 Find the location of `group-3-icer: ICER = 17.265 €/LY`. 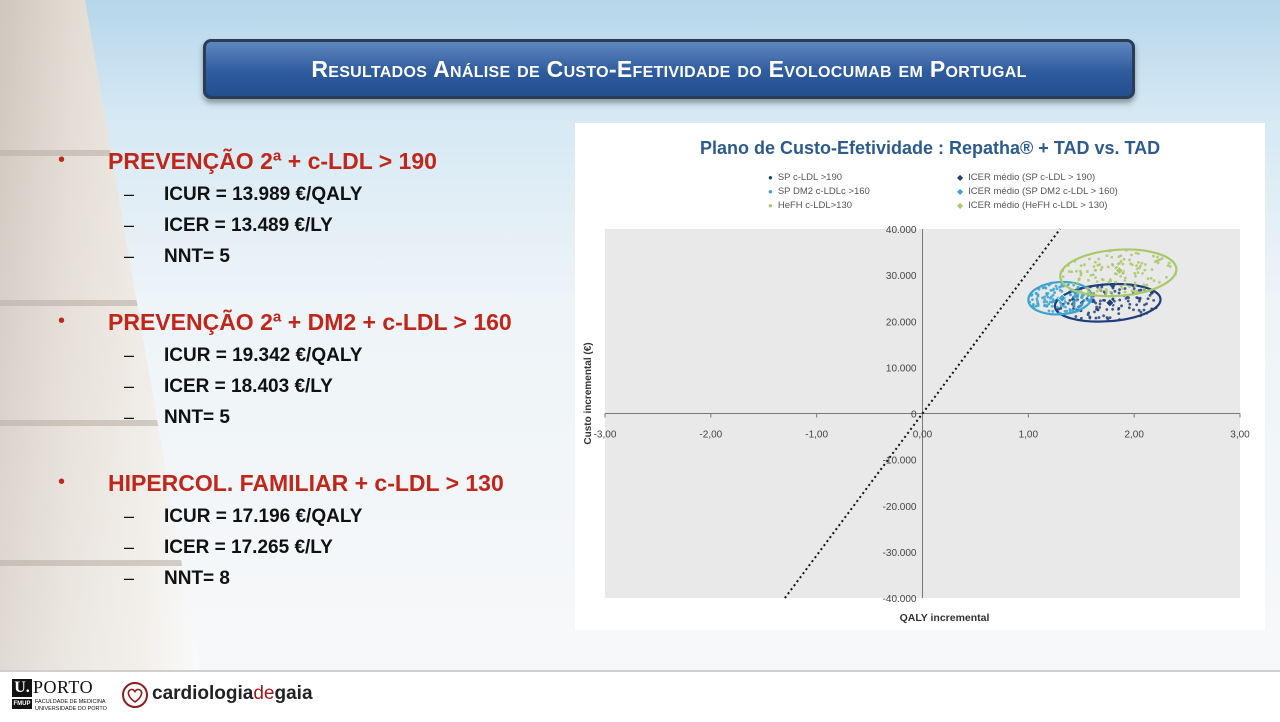

group-3-icer: ICER = 17.265 €/LY is located at coordinates (248, 547).